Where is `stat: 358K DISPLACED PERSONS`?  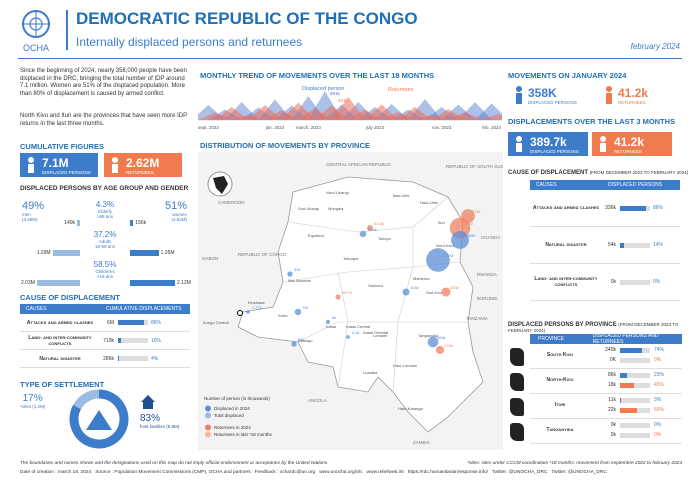
stat: 358K DISPLACED PERSONS is located at coordinates (543, 95).